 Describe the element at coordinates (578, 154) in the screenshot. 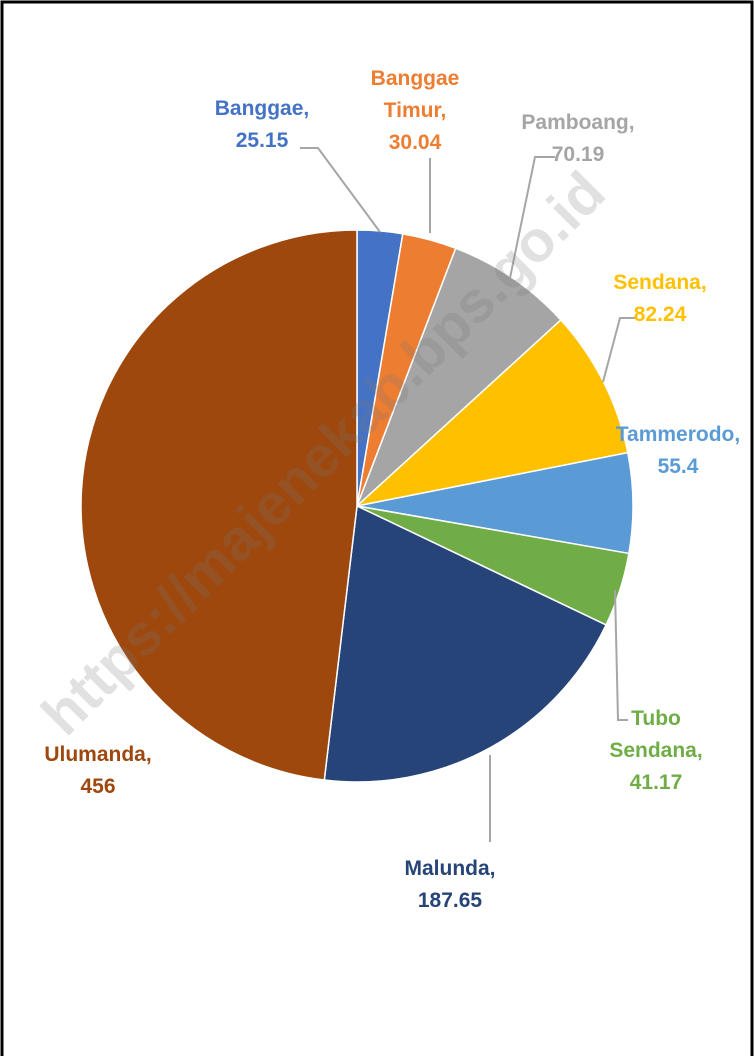

I see `value-label: 70.19` at that location.